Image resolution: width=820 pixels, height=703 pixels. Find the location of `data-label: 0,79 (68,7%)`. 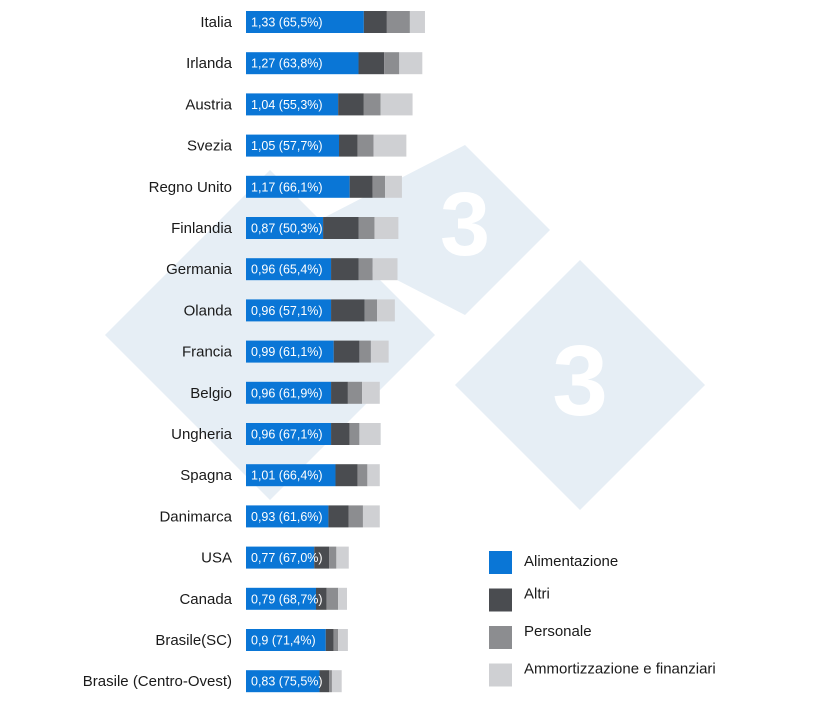

data-label: 0,79 (68,7%) is located at coordinates (287, 599).